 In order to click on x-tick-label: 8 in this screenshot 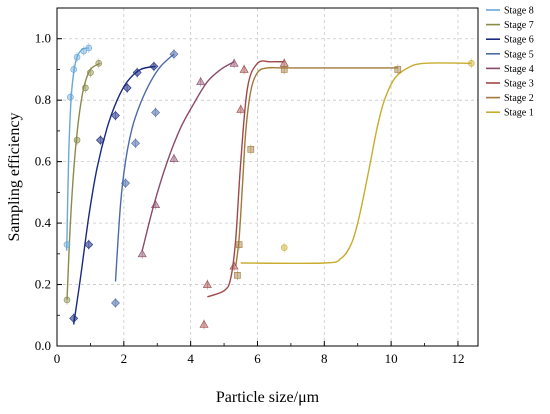, I will do `click(324, 358)`.